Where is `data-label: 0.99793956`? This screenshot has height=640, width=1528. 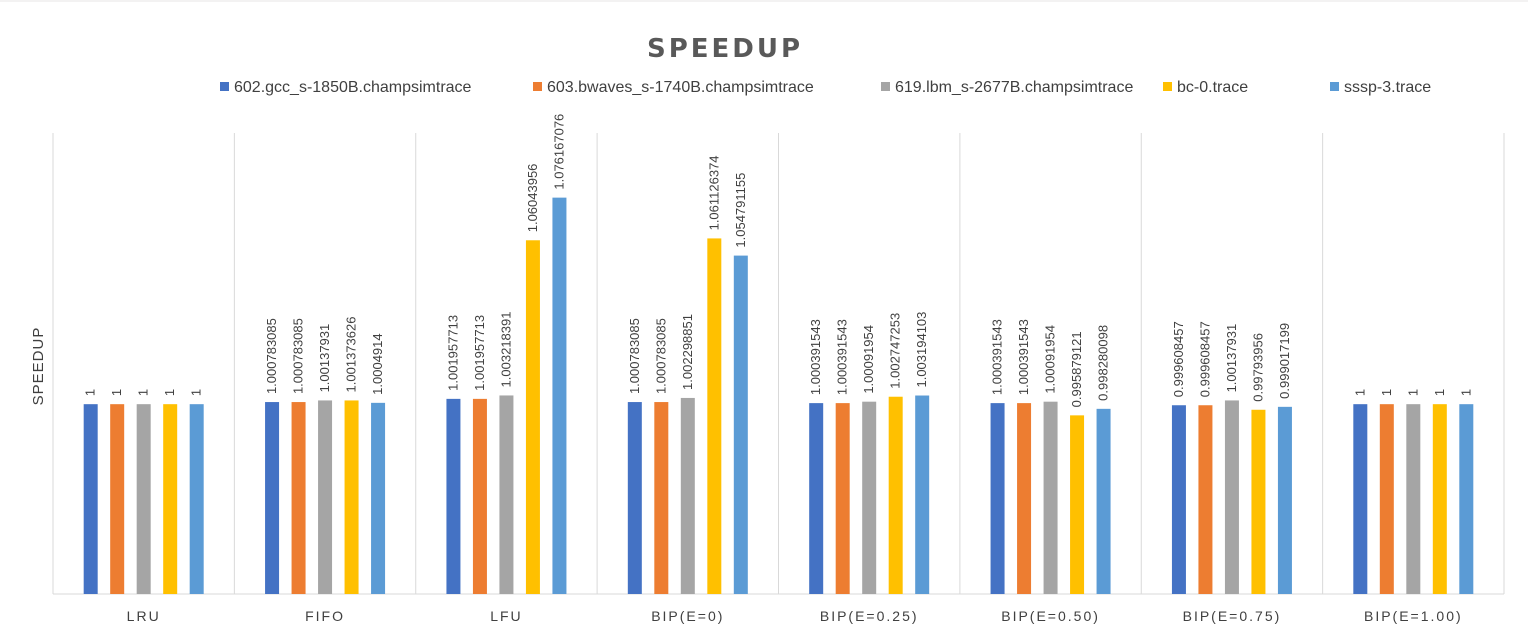 data-label: 0.99793956 is located at coordinates (1257, 367).